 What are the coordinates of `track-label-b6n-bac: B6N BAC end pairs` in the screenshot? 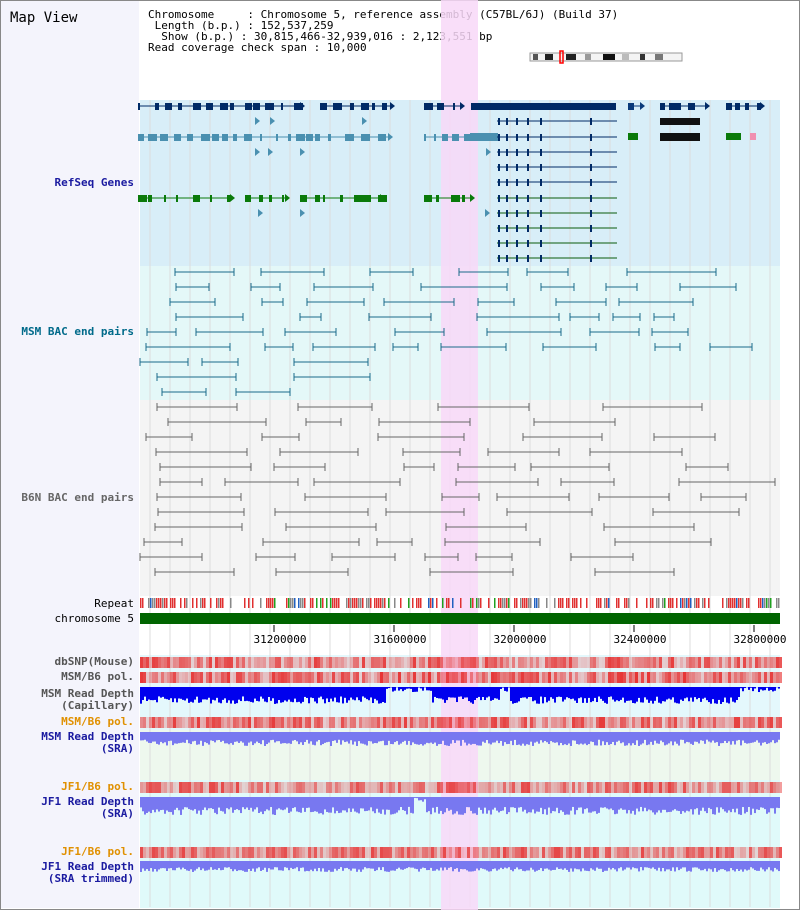 It's located at (77, 497).